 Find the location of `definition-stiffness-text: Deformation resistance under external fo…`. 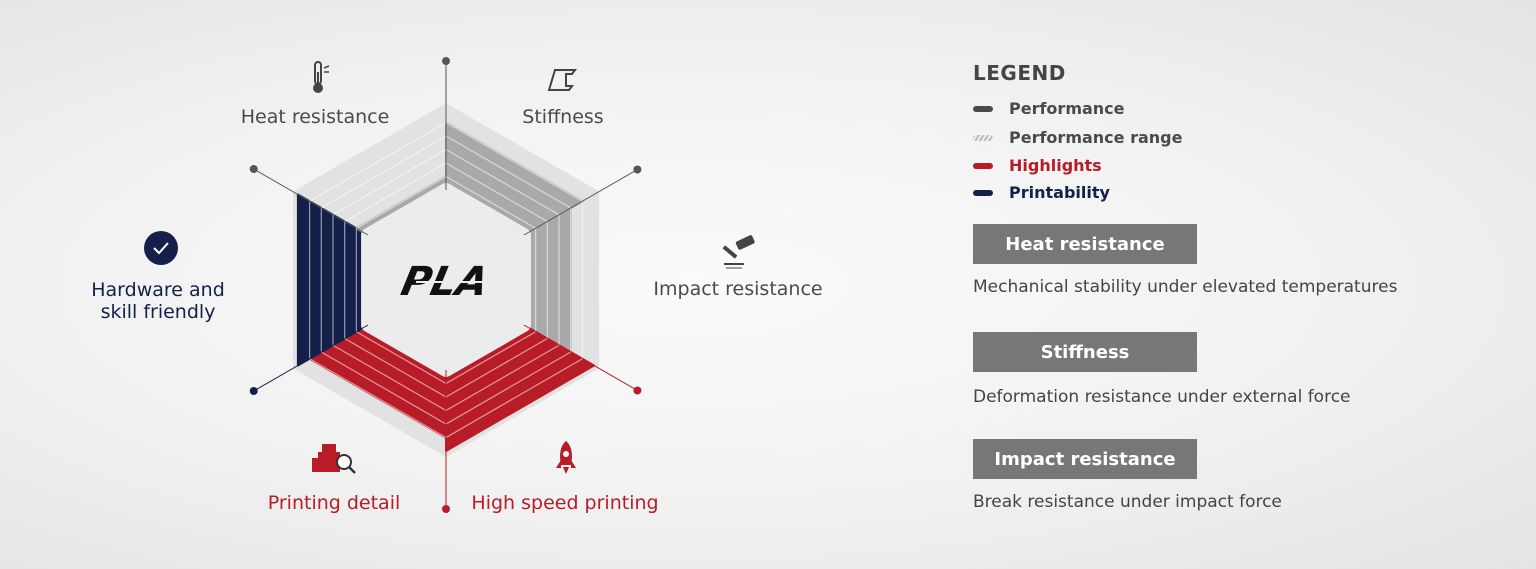

definition-stiffness-text: Deformation resistance under external fo… is located at coordinates (1162, 397).